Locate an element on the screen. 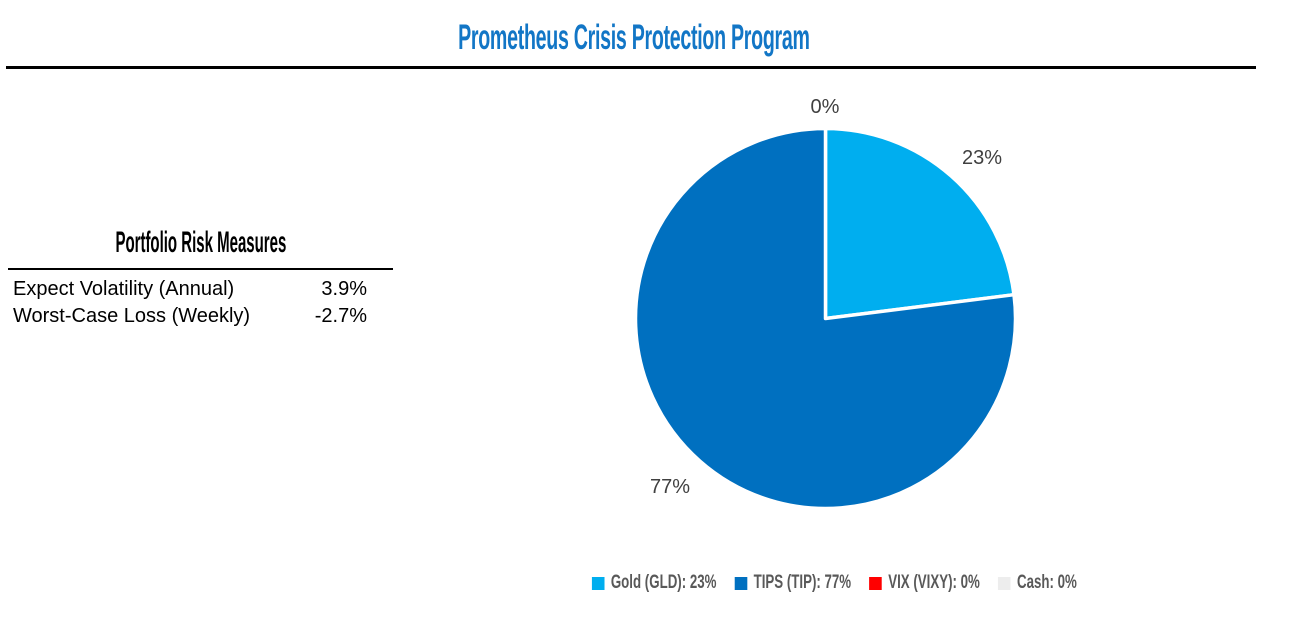  risk-row-value: 3.9% is located at coordinates (344, 289).